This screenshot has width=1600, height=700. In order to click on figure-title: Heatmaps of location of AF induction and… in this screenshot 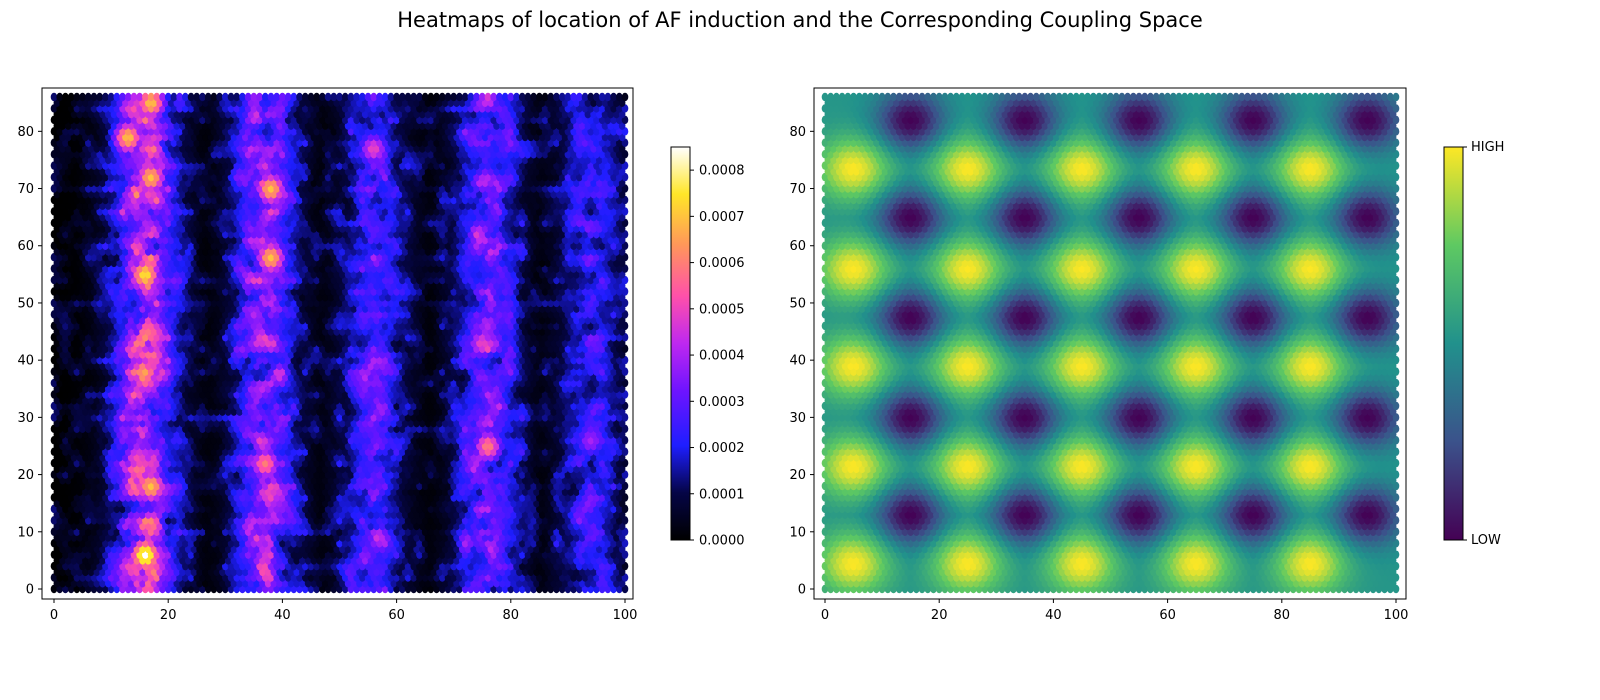, I will do `click(800, 20)`.